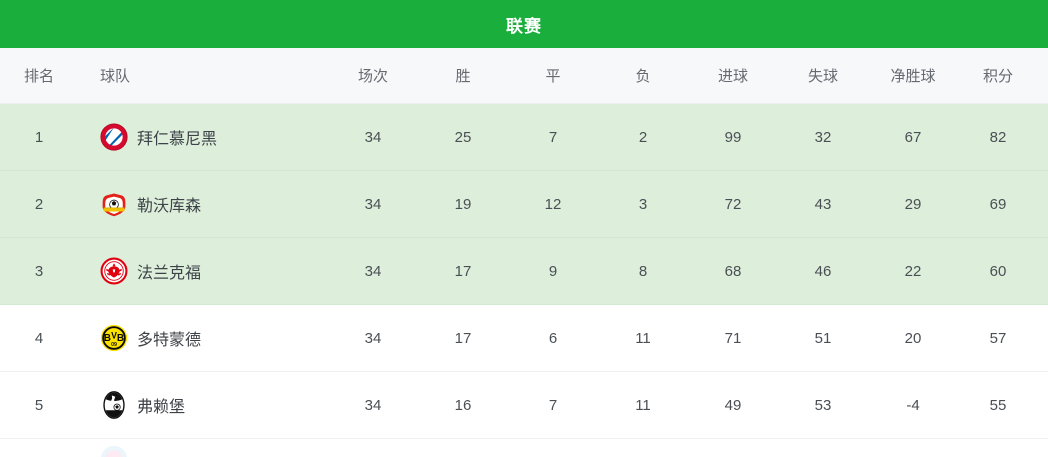 The height and width of the screenshot is (457, 1048). I want to click on column-header-goal-diff: 净胜球, so click(913, 76).